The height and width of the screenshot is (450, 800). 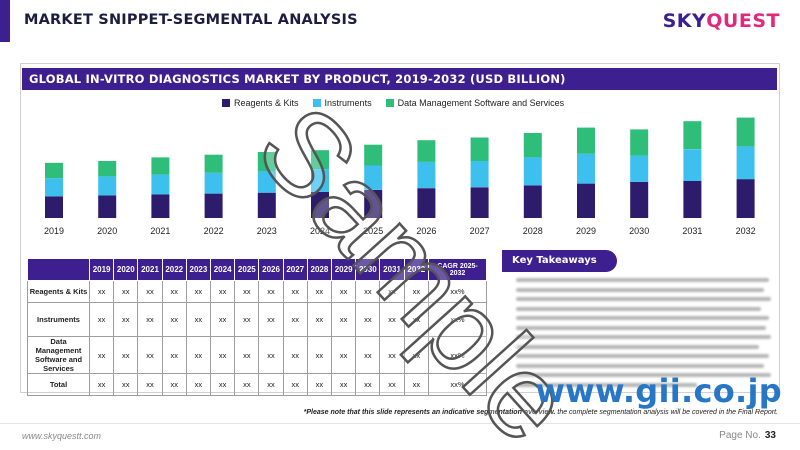 What do you see at coordinates (267, 231) in the screenshot?
I see `x-tick-label: 2023` at bounding box center [267, 231].